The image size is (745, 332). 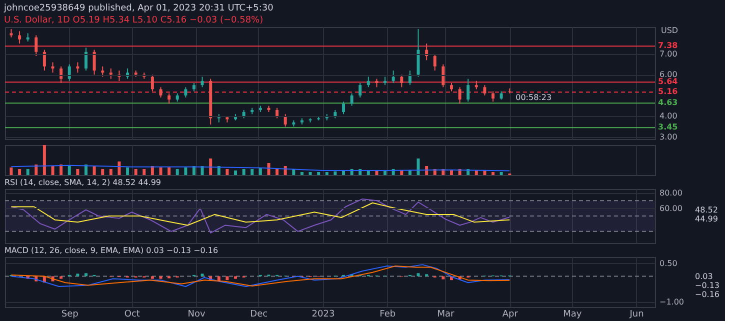 What do you see at coordinates (672, 301) in the screenshot?
I see `y-tick-label: −1.00` at bounding box center [672, 301].